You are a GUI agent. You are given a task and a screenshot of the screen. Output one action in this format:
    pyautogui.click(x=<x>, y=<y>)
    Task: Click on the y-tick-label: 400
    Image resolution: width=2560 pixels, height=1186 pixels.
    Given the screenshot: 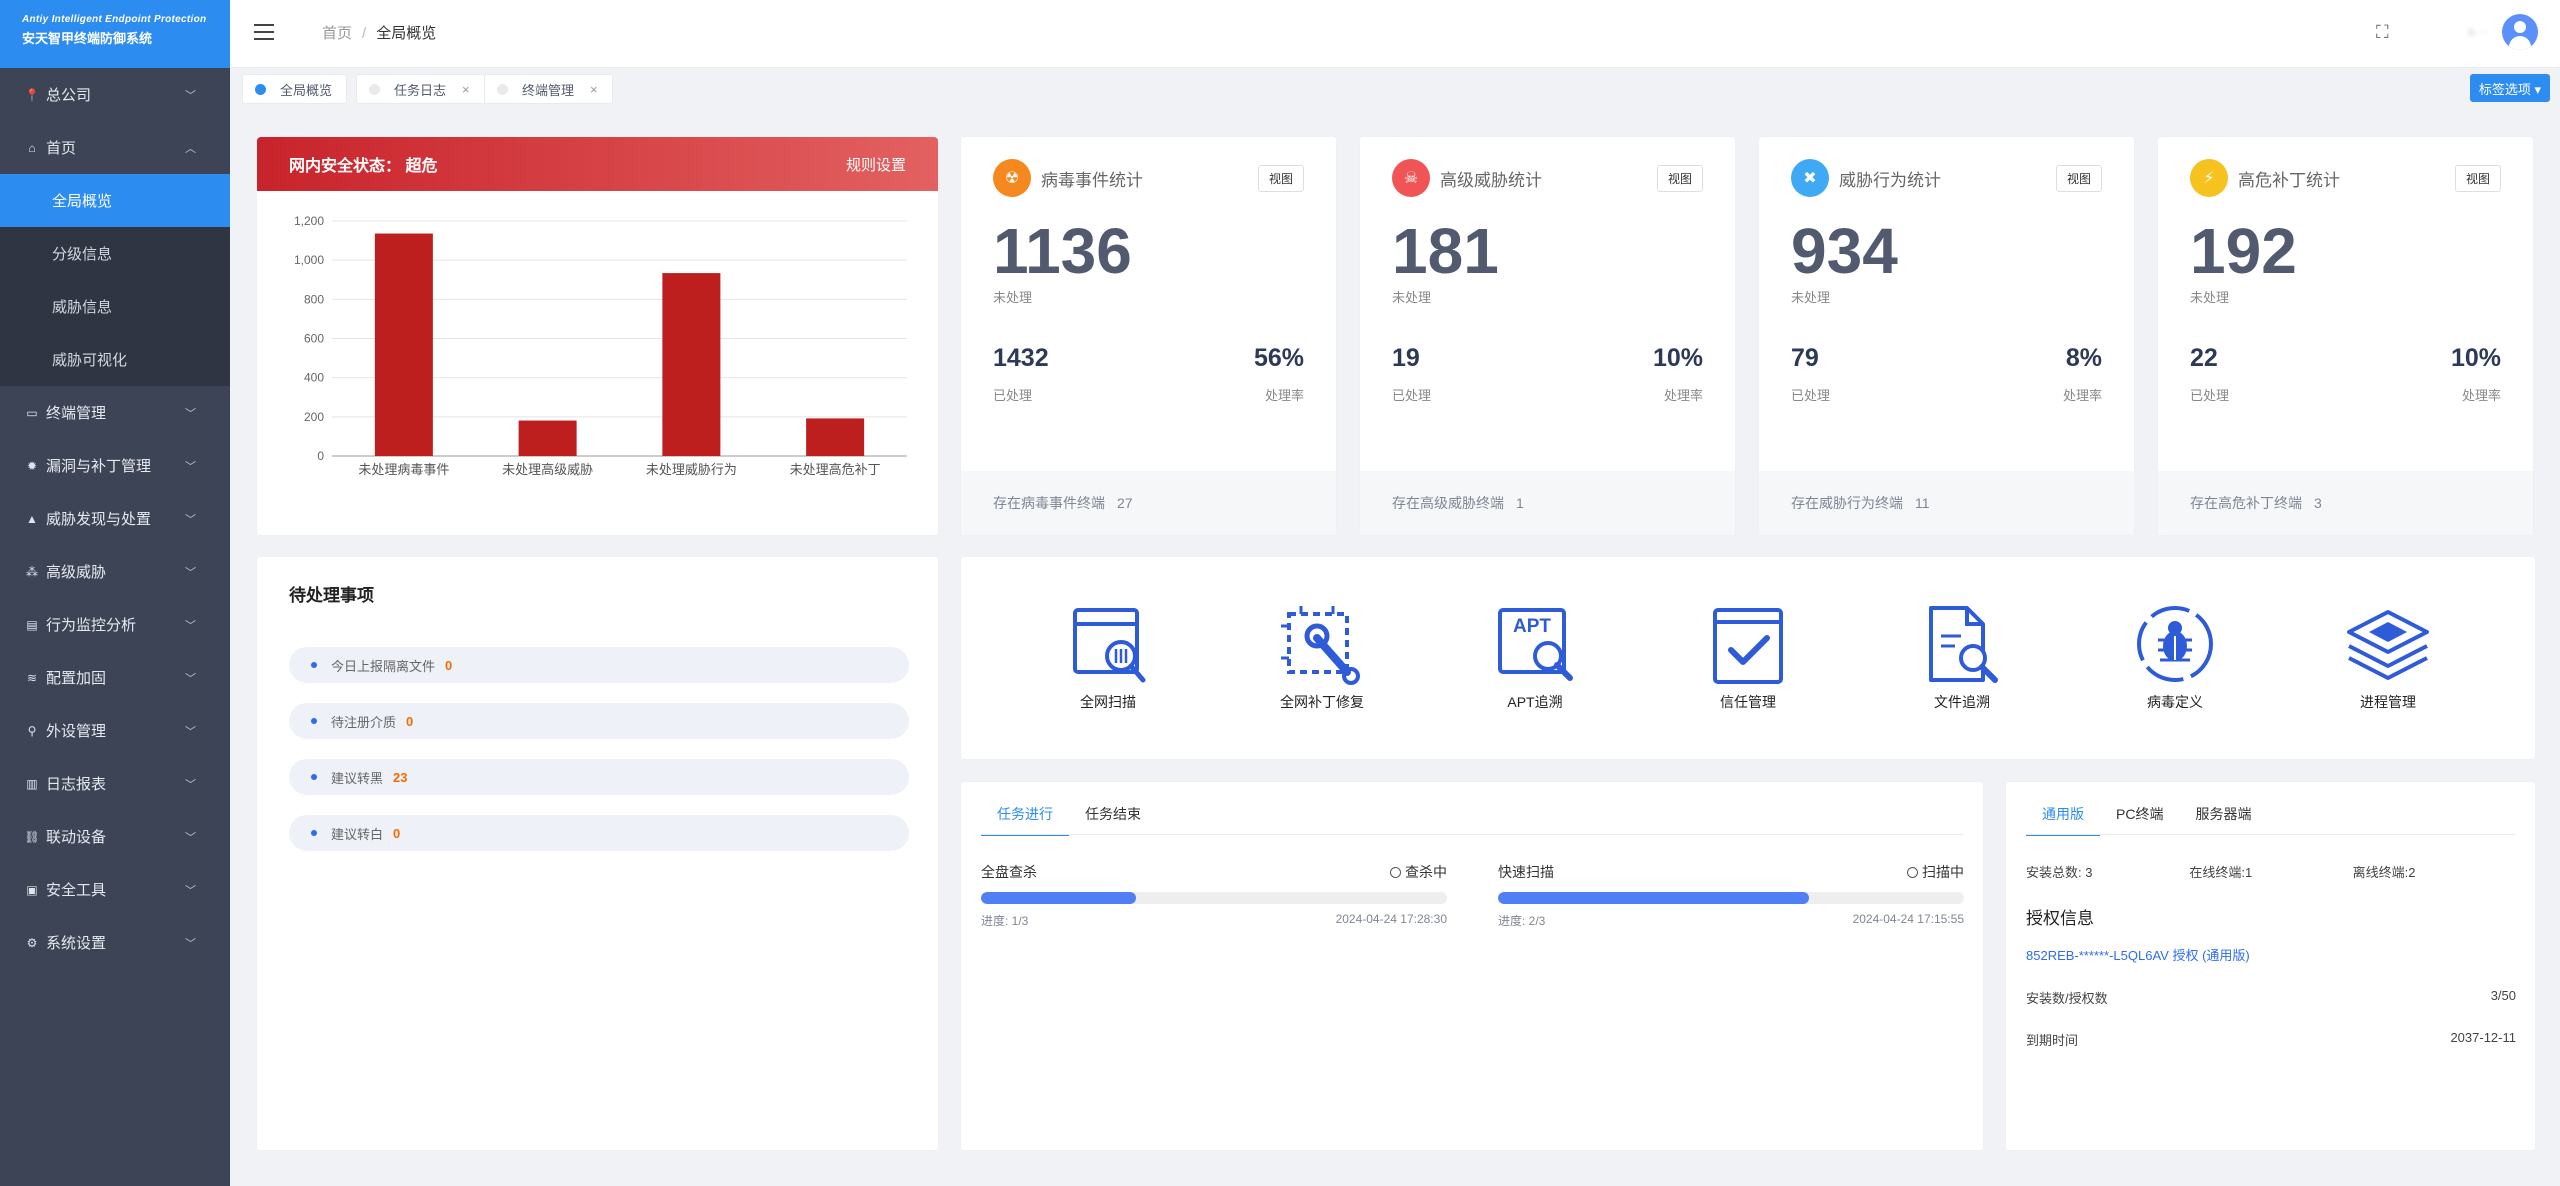 What is the action you would take?
    pyautogui.click(x=314, y=378)
    